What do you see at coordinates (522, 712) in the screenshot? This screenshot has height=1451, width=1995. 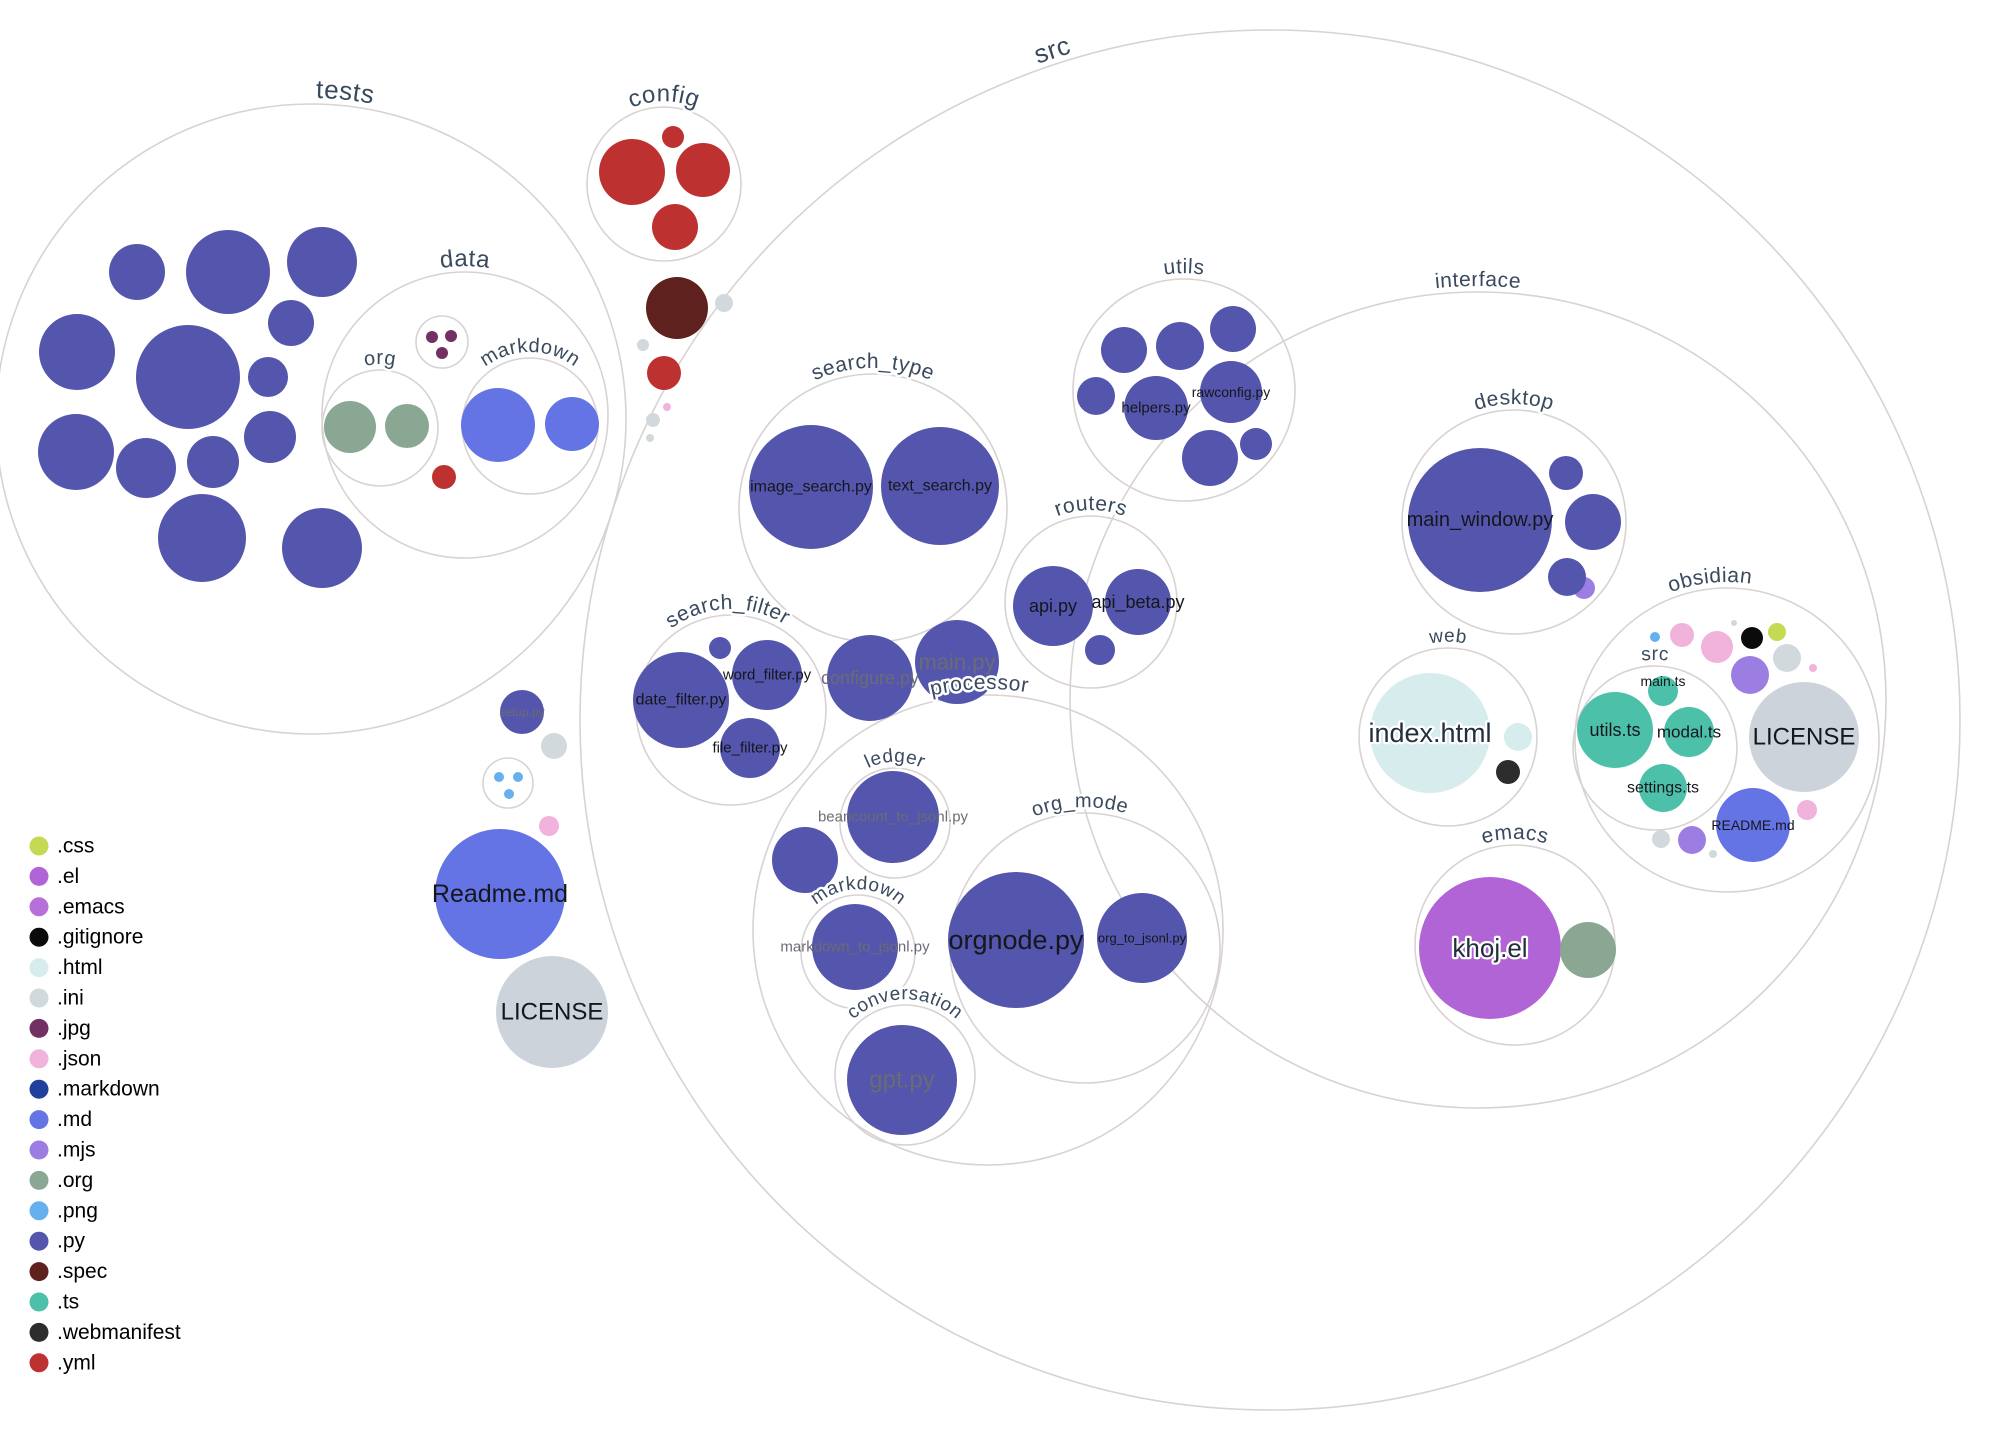 I see `file-circle-setup.py` at bounding box center [522, 712].